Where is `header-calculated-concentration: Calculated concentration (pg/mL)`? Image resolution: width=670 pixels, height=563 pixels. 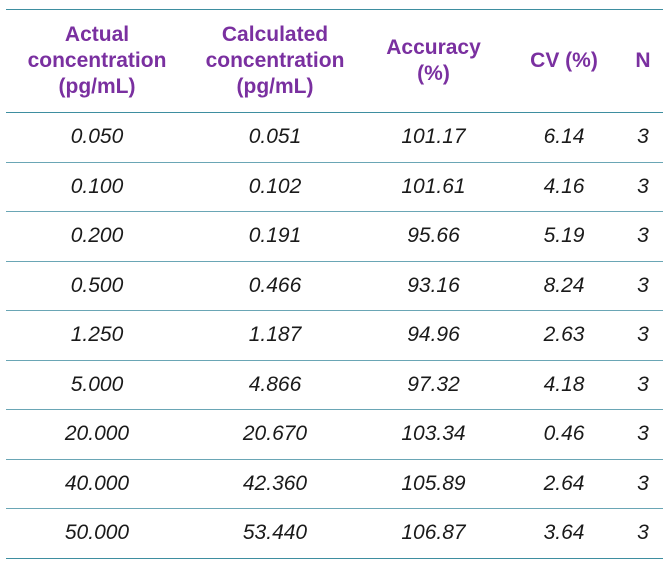 header-calculated-concentration: Calculated concentration (pg/mL) is located at coordinates (275, 61).